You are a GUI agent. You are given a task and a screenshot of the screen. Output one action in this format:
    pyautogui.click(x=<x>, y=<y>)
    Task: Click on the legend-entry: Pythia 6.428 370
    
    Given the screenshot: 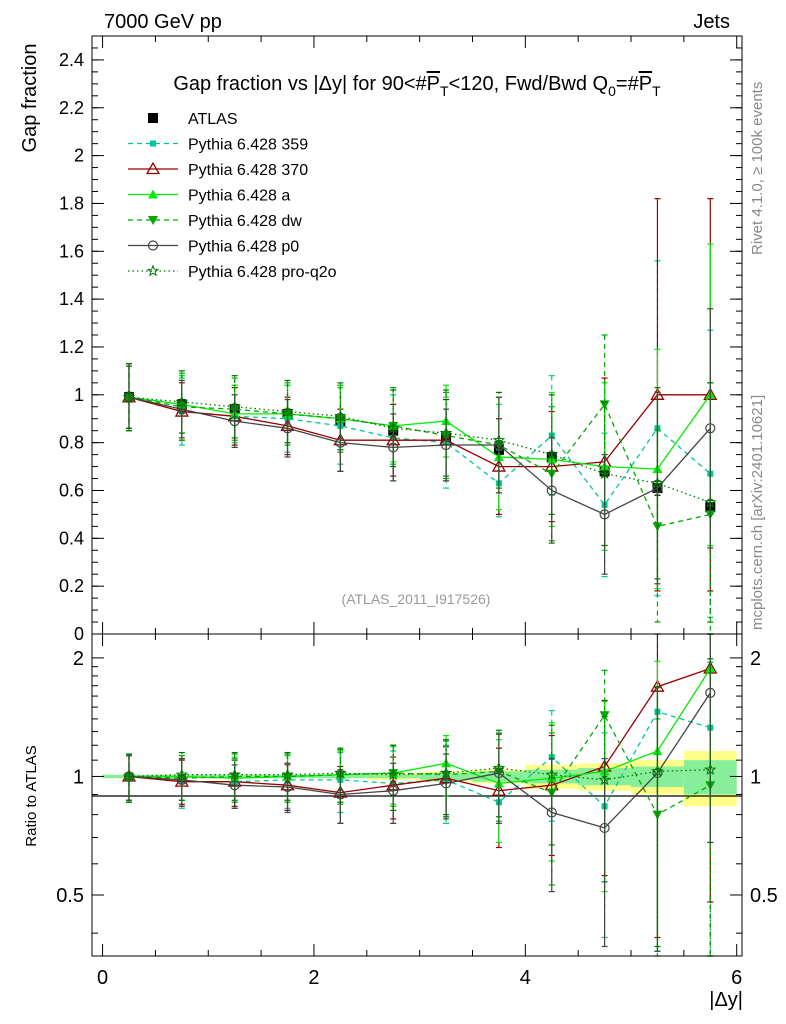 What is the action you would take?
    pyautogui.click(x=218, y=170)
    